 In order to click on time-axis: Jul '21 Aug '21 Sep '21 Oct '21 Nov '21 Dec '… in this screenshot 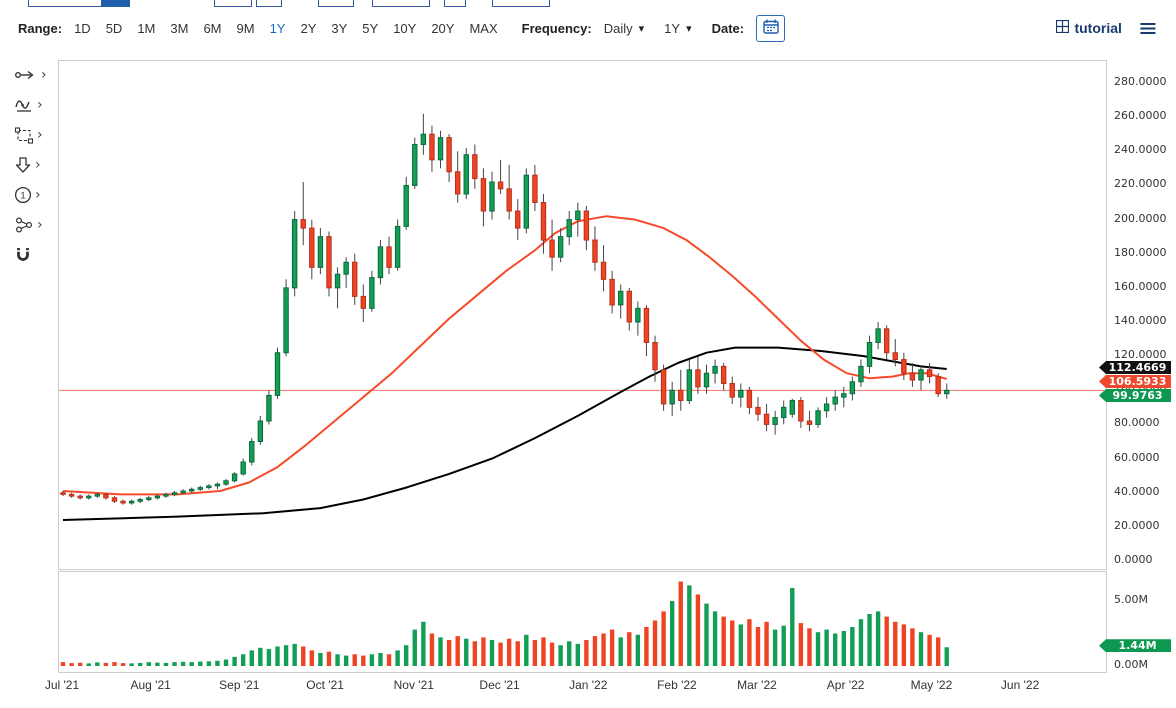, I will do `click(575, 688)`.